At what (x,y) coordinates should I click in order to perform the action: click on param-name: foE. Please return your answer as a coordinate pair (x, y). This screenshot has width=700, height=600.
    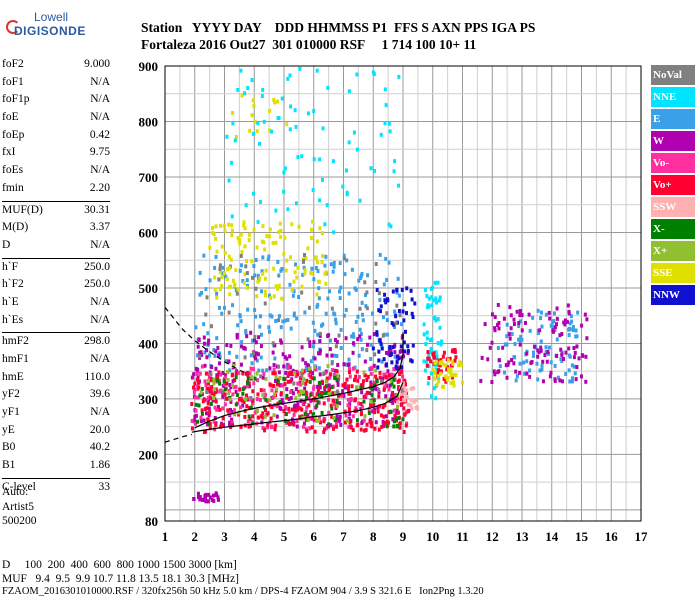
    Looking at the image, I should click on (10, 117).